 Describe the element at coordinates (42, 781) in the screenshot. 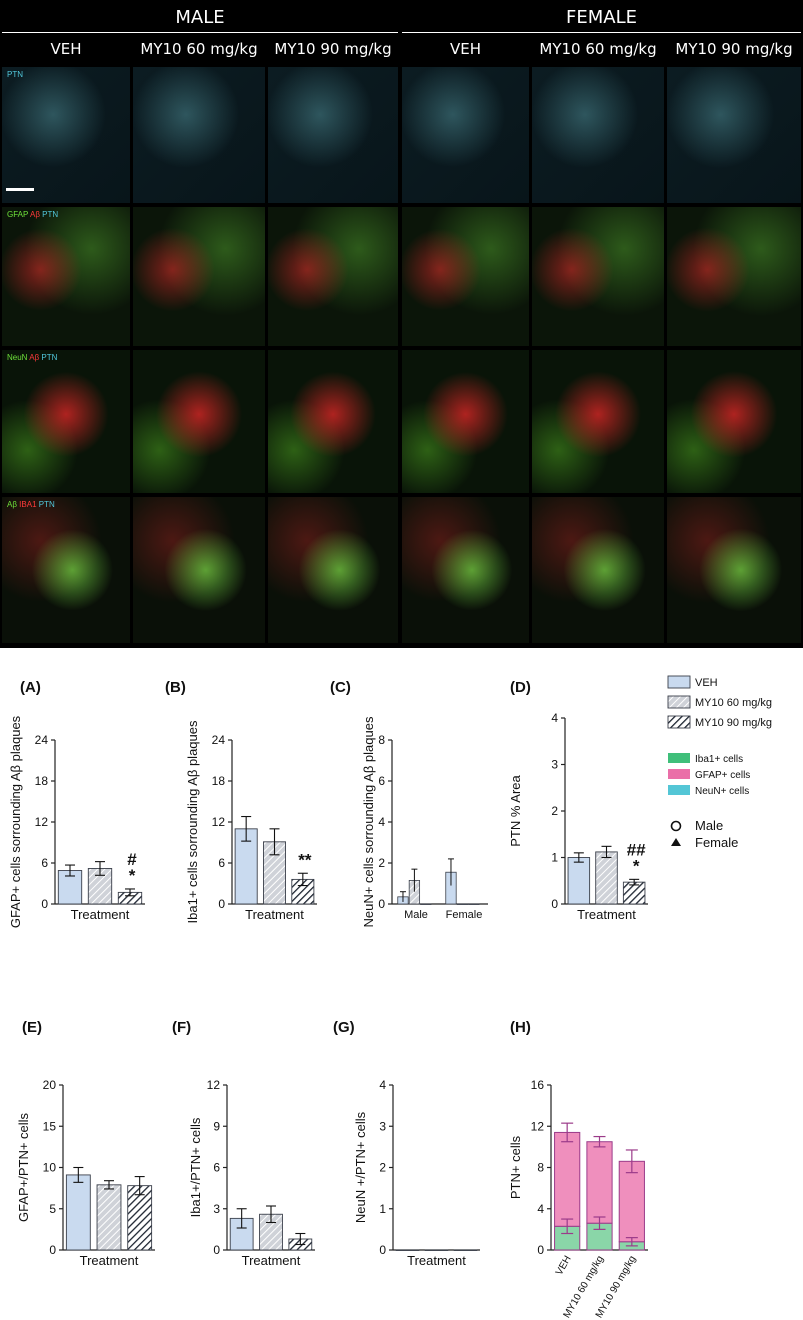

I see `y-tick-label-a: 18` at that location.